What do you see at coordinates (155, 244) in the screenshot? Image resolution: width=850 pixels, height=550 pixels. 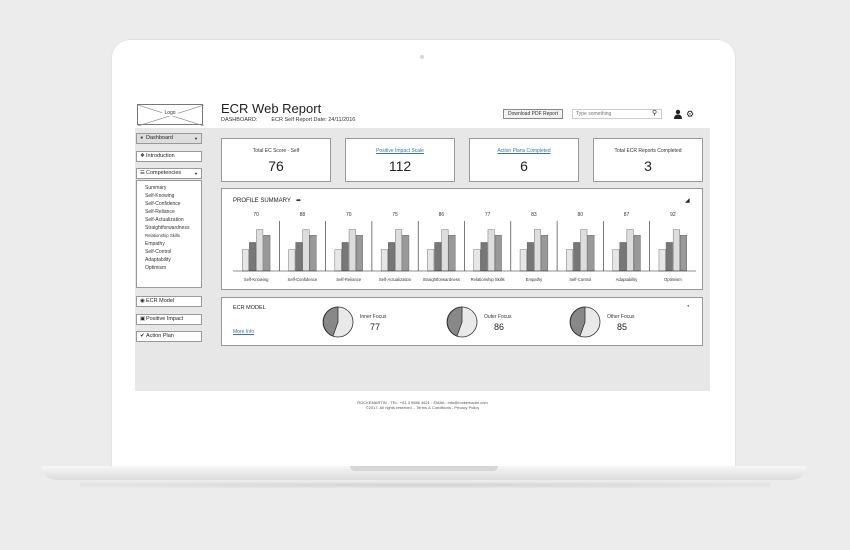 I see `competency-item: Empathy` at bounding box center [155, 244].